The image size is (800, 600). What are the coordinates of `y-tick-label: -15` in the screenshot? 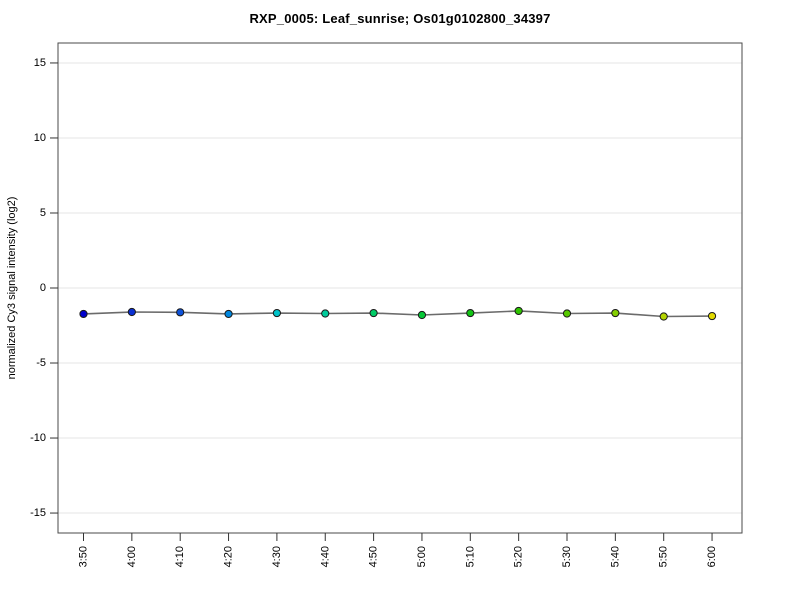 It's located at (38, 513).